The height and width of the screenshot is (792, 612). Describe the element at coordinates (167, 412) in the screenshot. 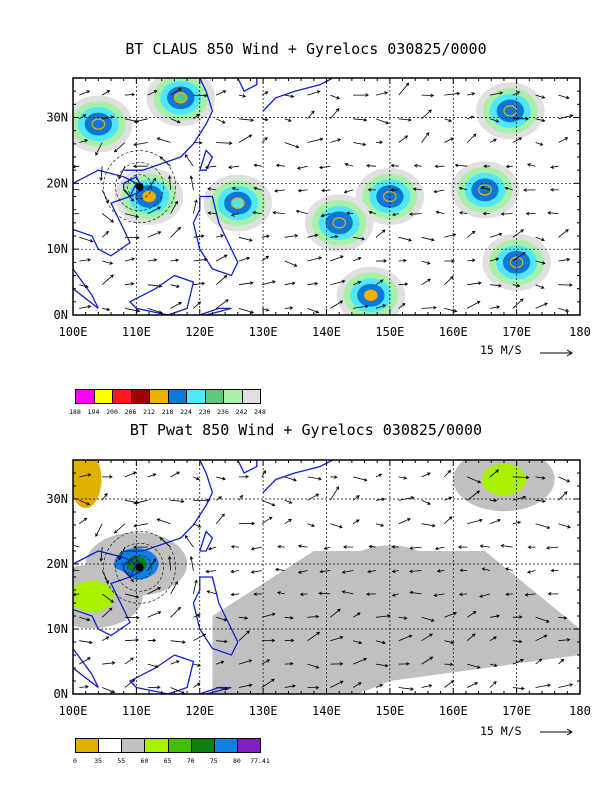

I see `colorbar-tick-label: 218` at that location.